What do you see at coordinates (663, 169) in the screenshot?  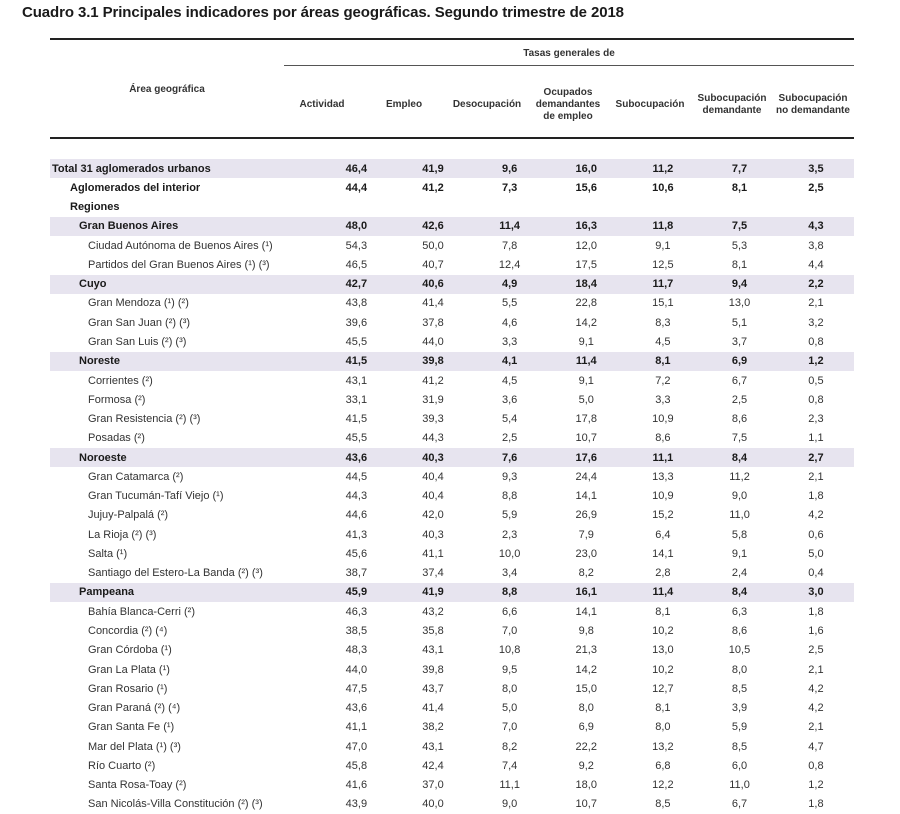 I see `row-value: 11,2` at bounding box center [663, 169].